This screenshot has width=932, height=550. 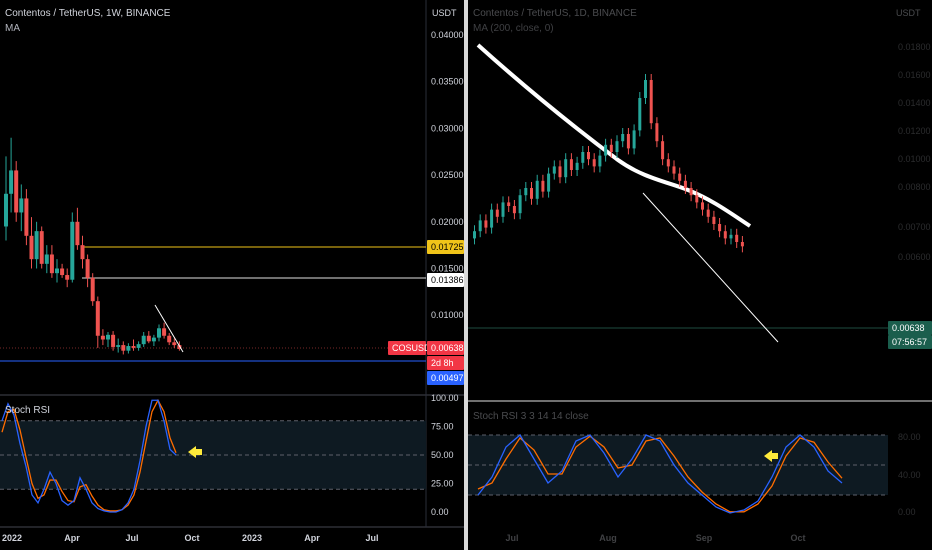 I want to click on stoch-d-line, so click(x=89, y=455).